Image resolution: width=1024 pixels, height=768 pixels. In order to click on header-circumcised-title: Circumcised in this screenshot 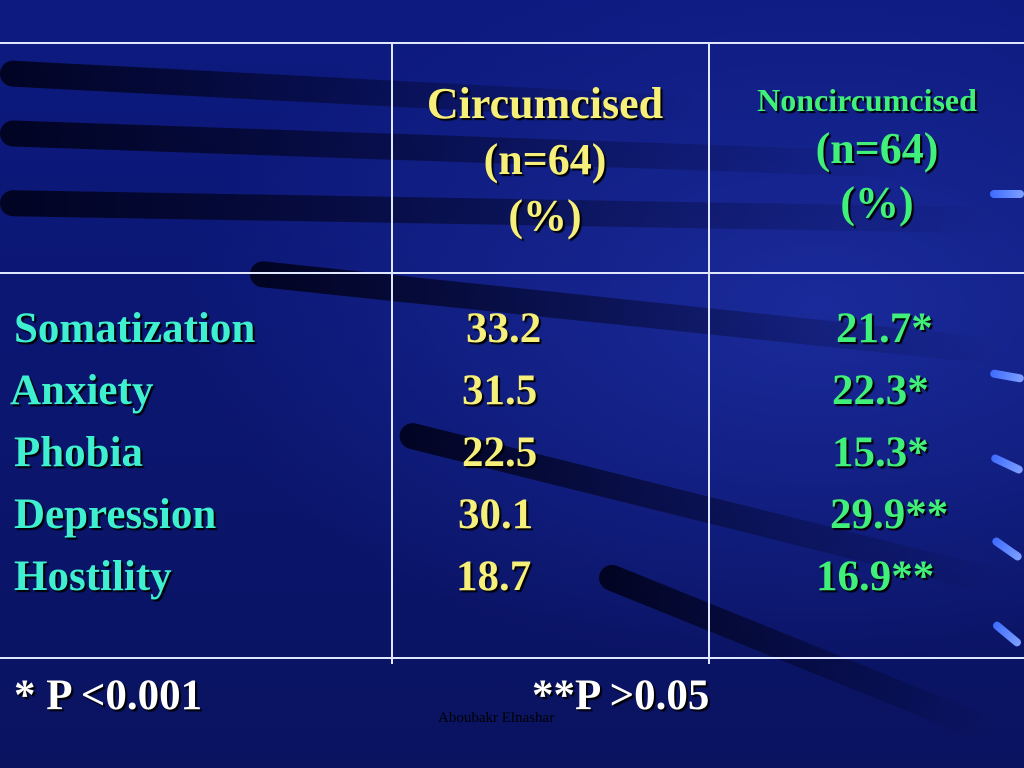, I will do `click(545, 103)`.